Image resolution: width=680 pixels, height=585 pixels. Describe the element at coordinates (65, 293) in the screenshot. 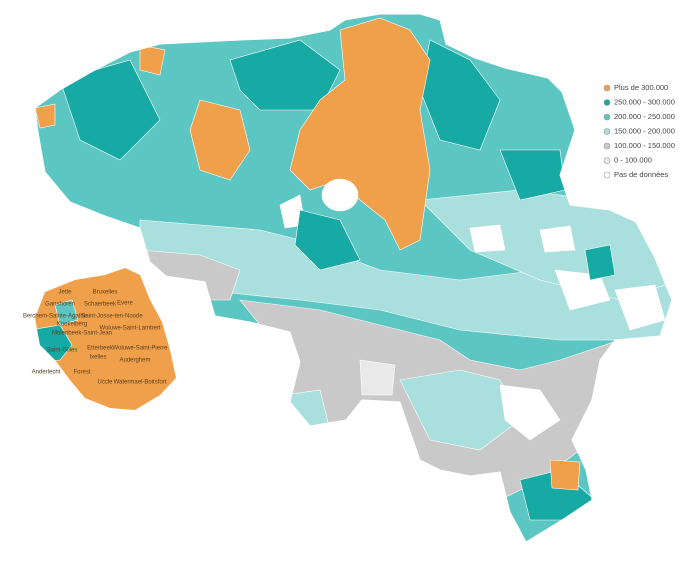

I see `commune-label: Jette` at that location.